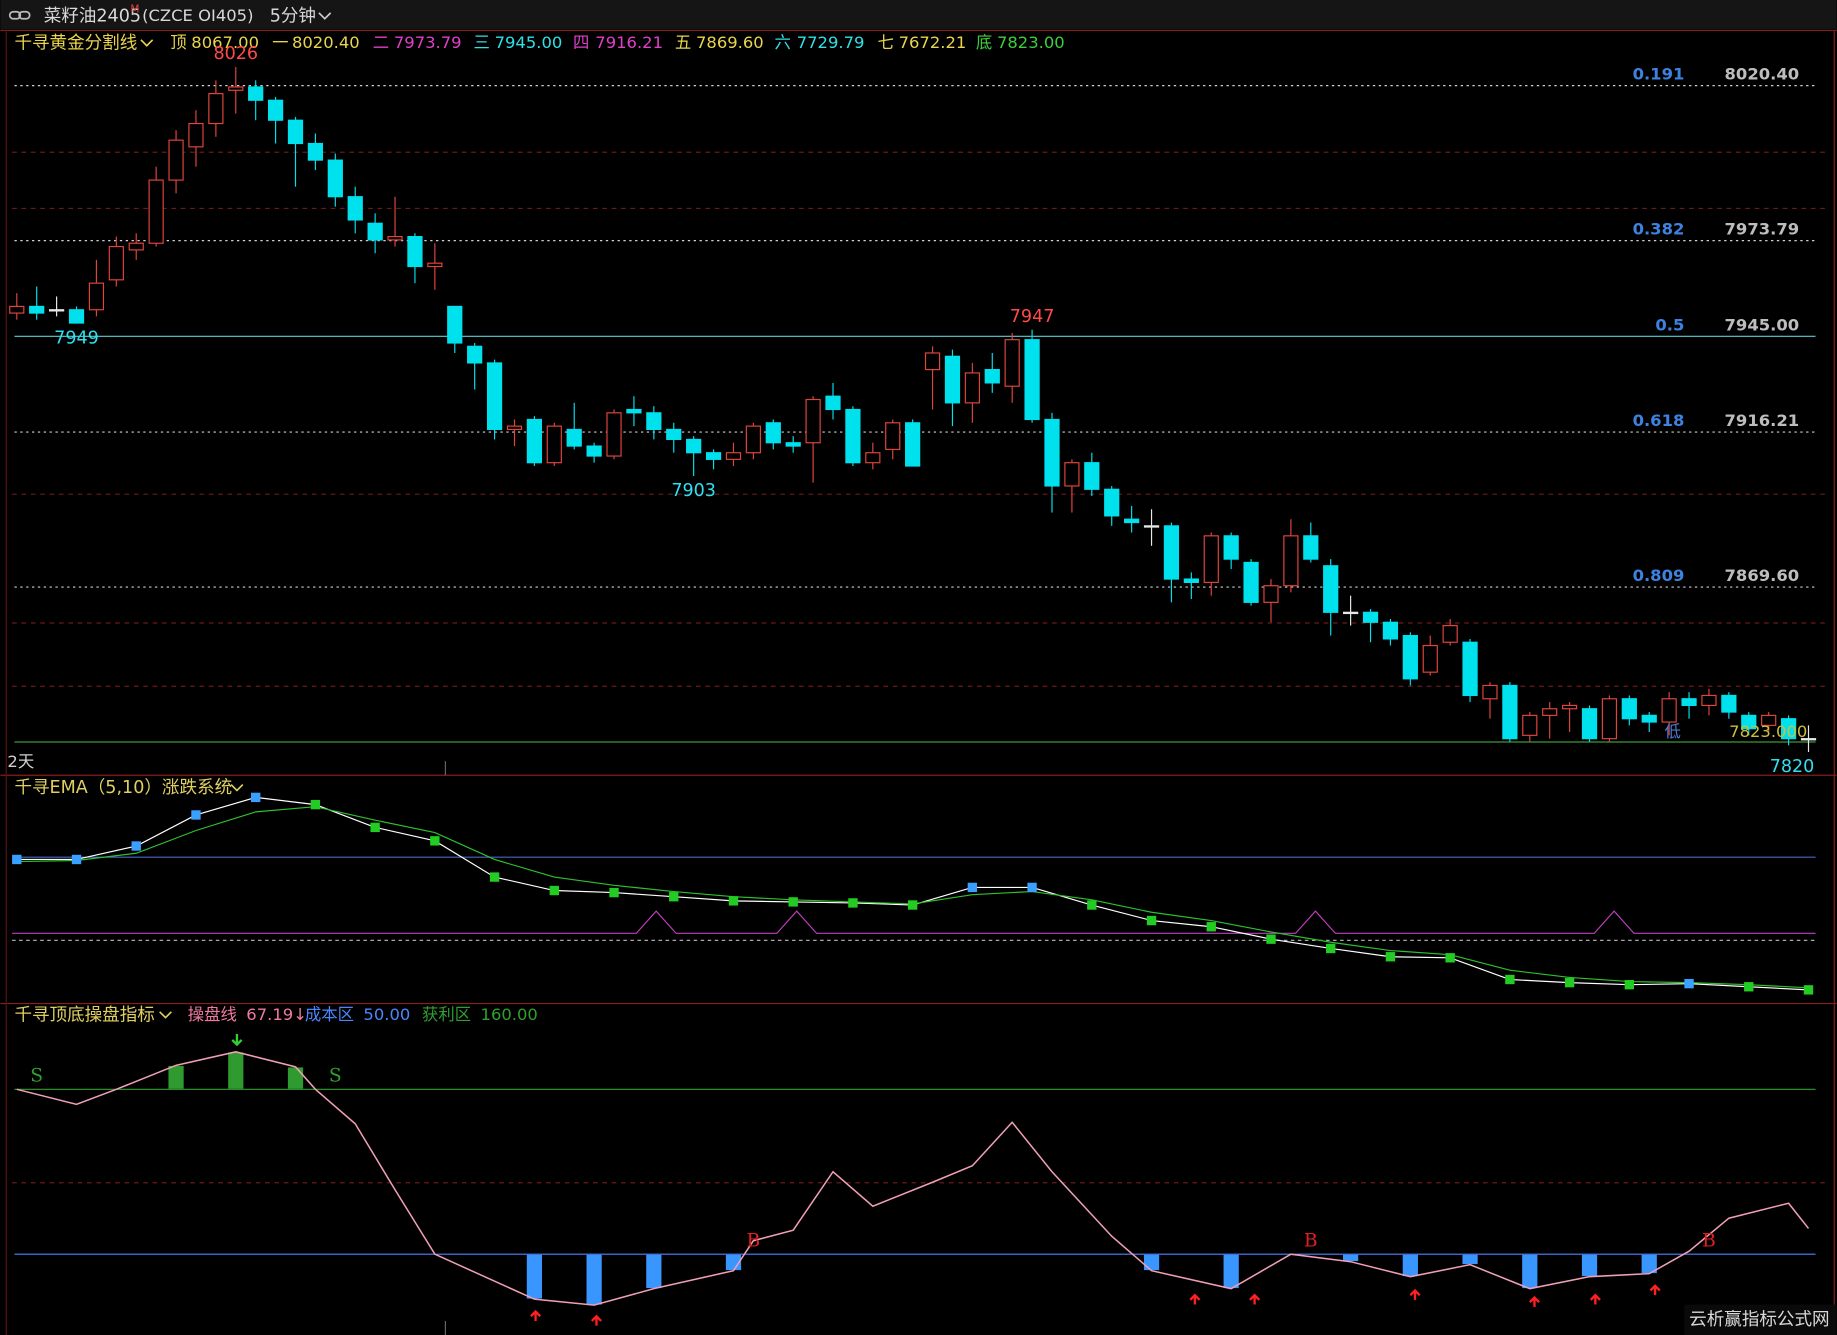  Describe the element at coordinates (280, 42) in the screenshot. I see `level-name: 一` at that location.